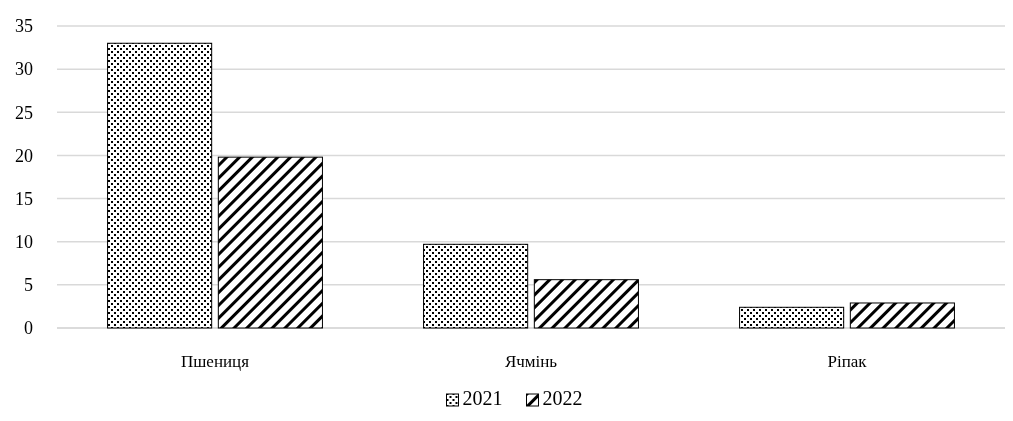 The image size is (1013, 421). I want to click on legend-label: 2021, so click(482, 398).